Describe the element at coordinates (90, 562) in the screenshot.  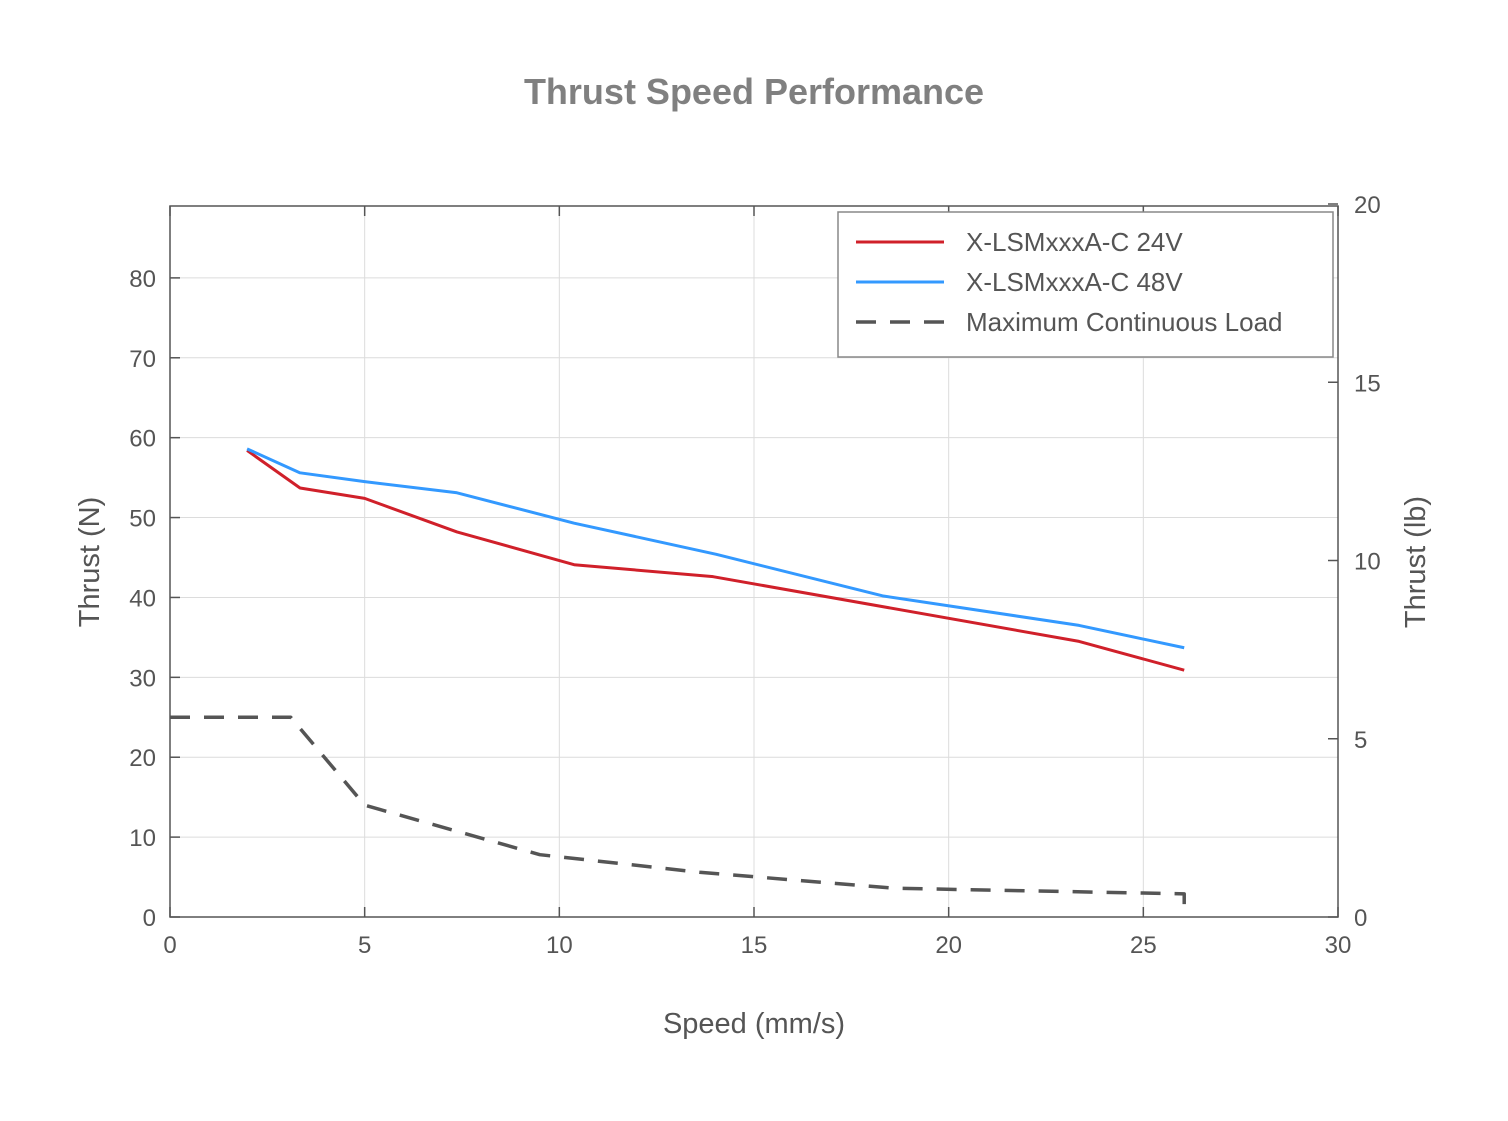
I see `y-axis-label-left: Thrust (N)` at that location.